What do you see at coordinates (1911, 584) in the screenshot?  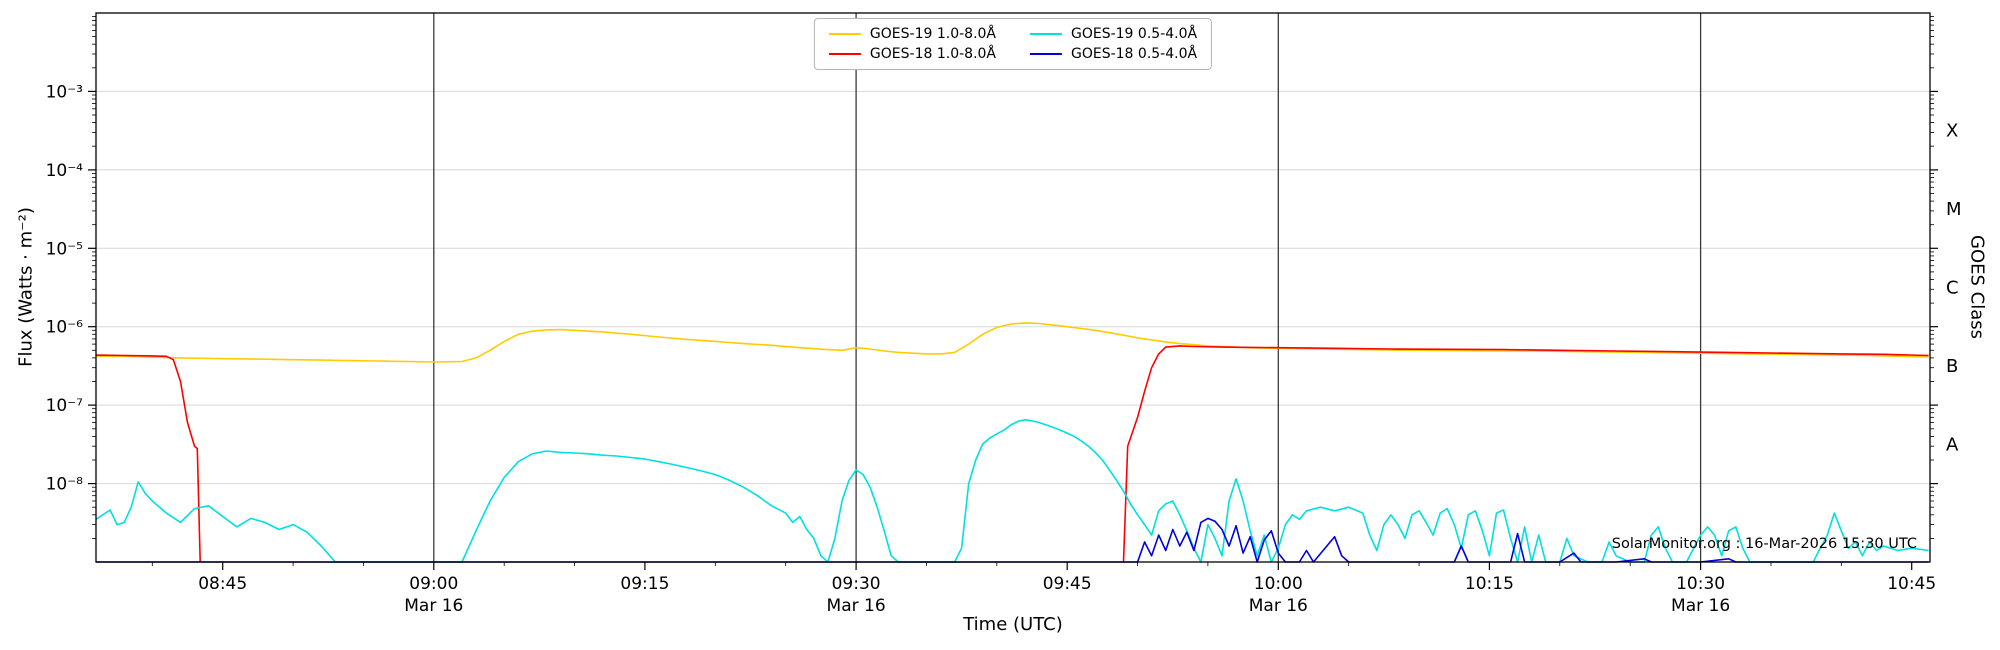 I see `x-tick-label: 10:45` at bounding box center [1911, 584].